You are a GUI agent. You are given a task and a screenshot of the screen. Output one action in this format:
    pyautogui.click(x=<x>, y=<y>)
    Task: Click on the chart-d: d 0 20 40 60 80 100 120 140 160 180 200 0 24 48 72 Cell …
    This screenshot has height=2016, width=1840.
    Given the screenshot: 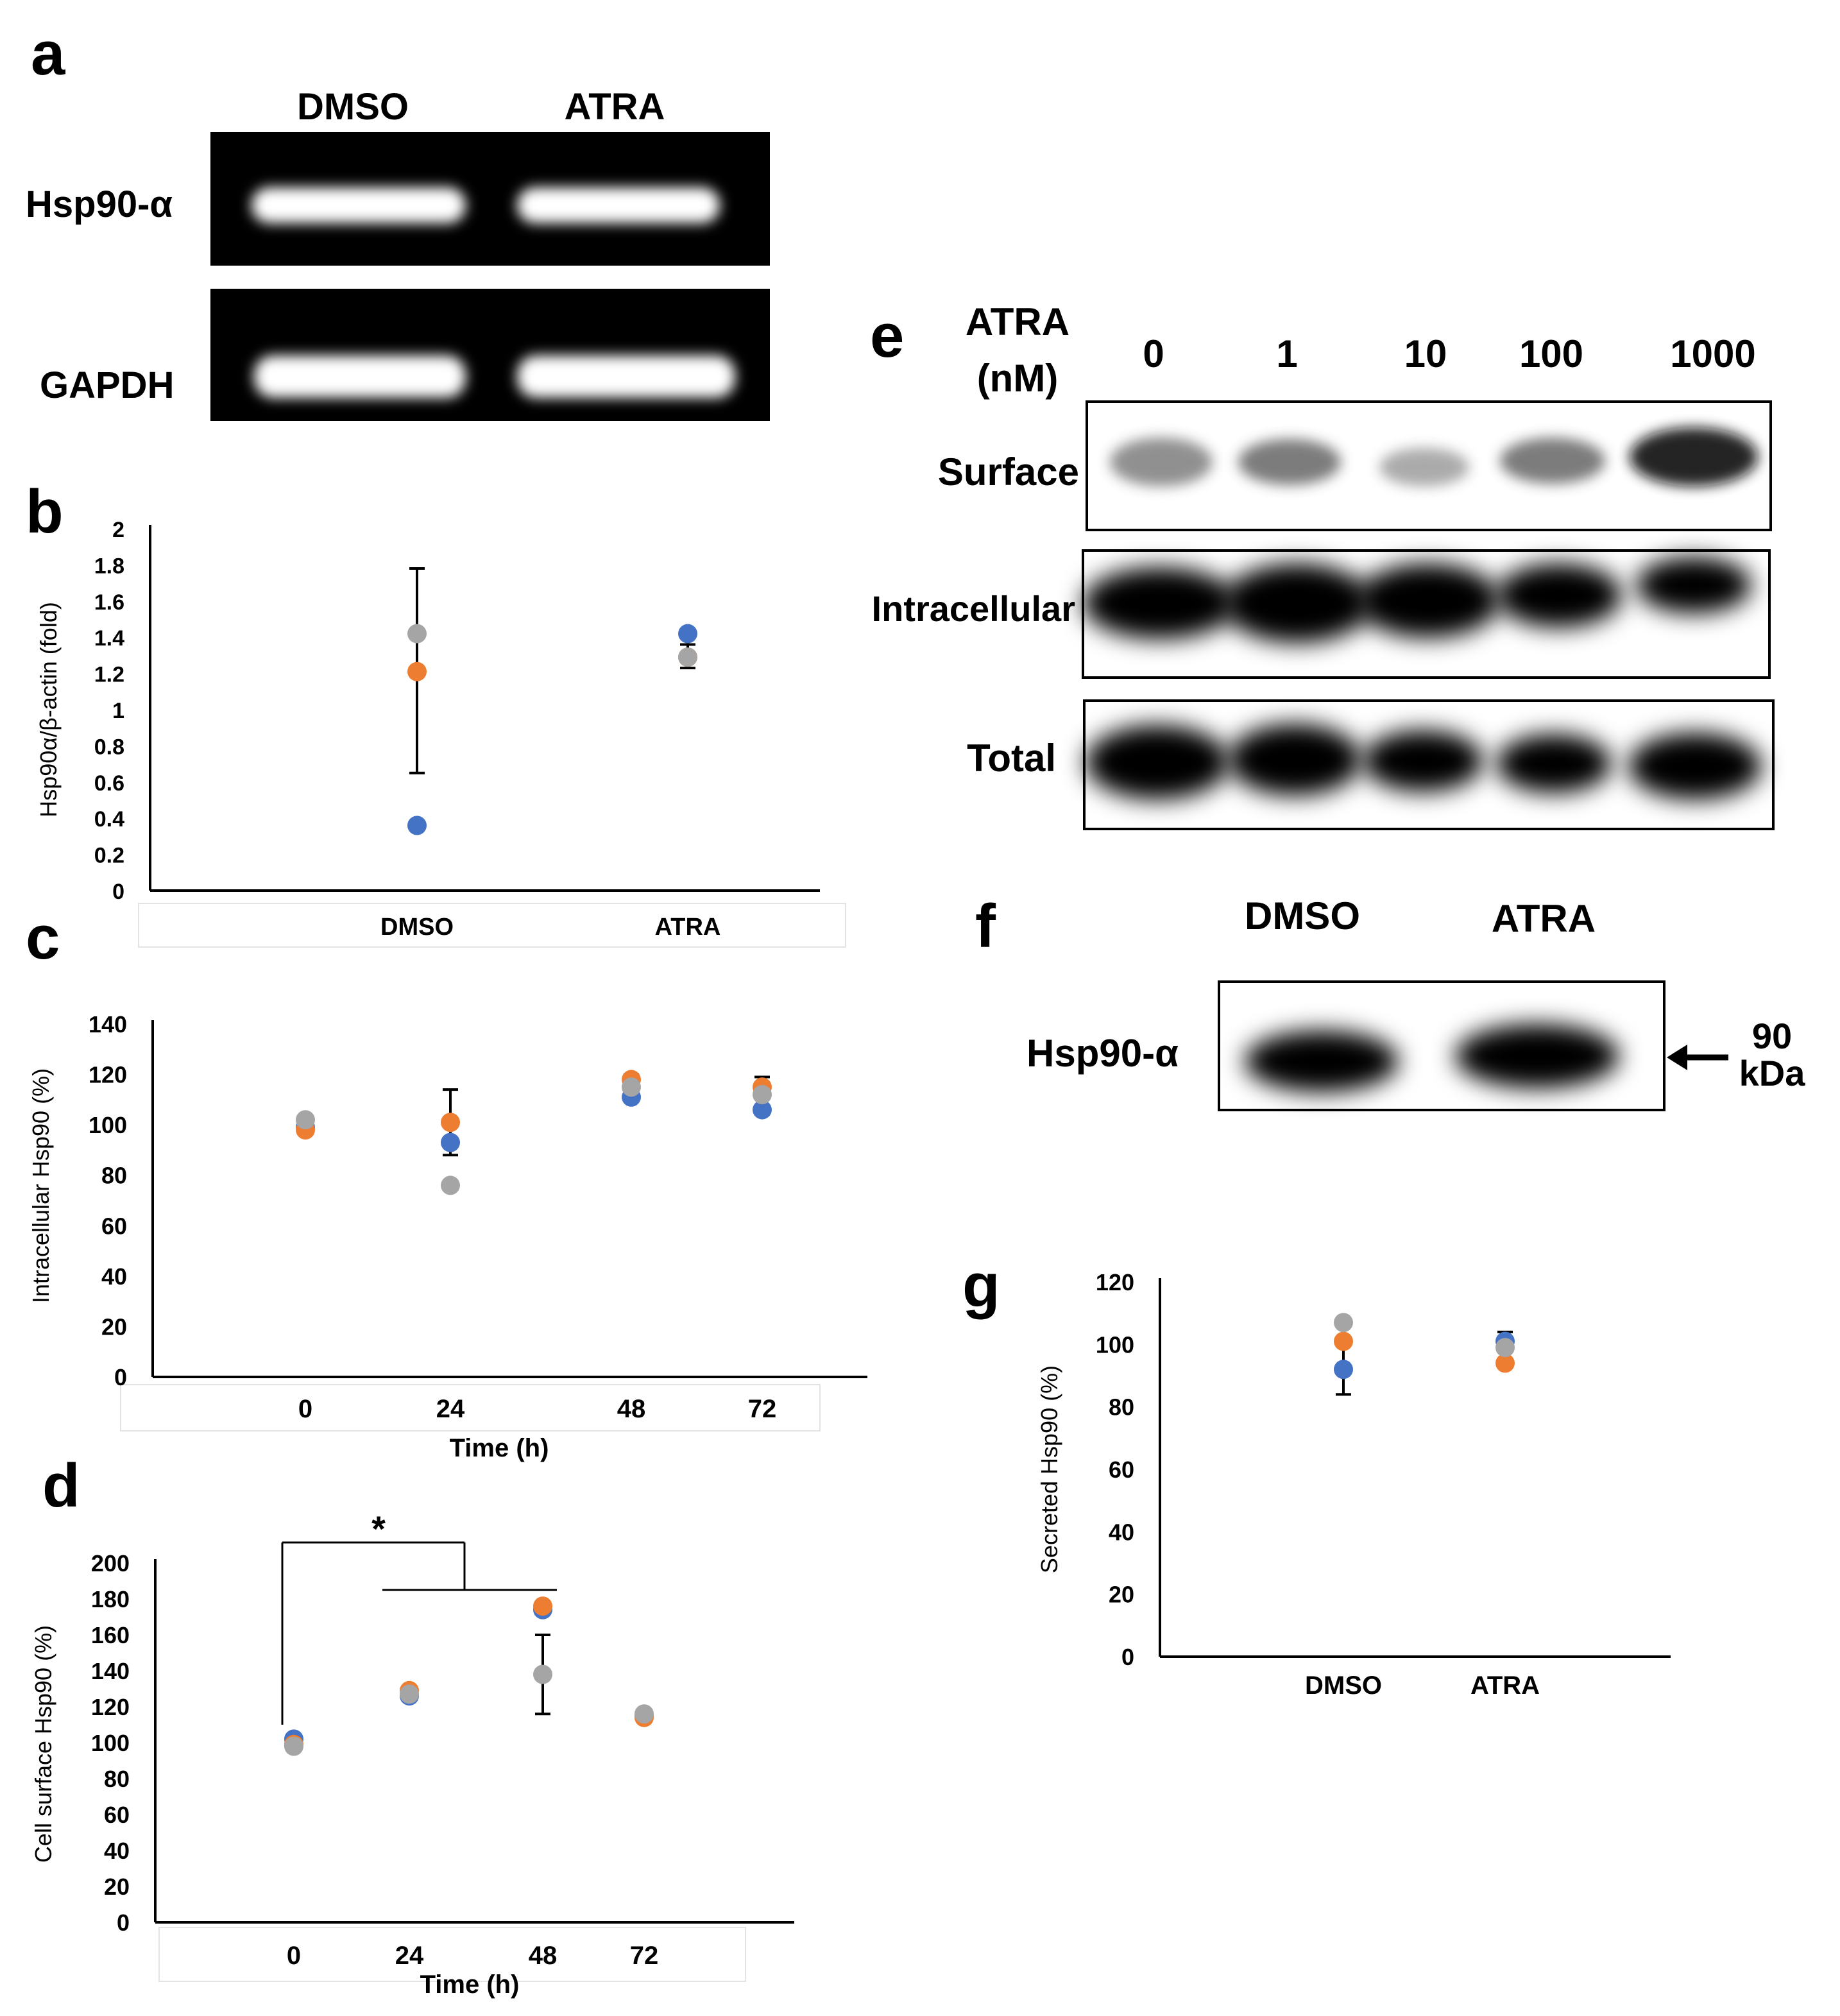 What is the action you would take?
    pyautogui.click(x=412, y=1725)
    